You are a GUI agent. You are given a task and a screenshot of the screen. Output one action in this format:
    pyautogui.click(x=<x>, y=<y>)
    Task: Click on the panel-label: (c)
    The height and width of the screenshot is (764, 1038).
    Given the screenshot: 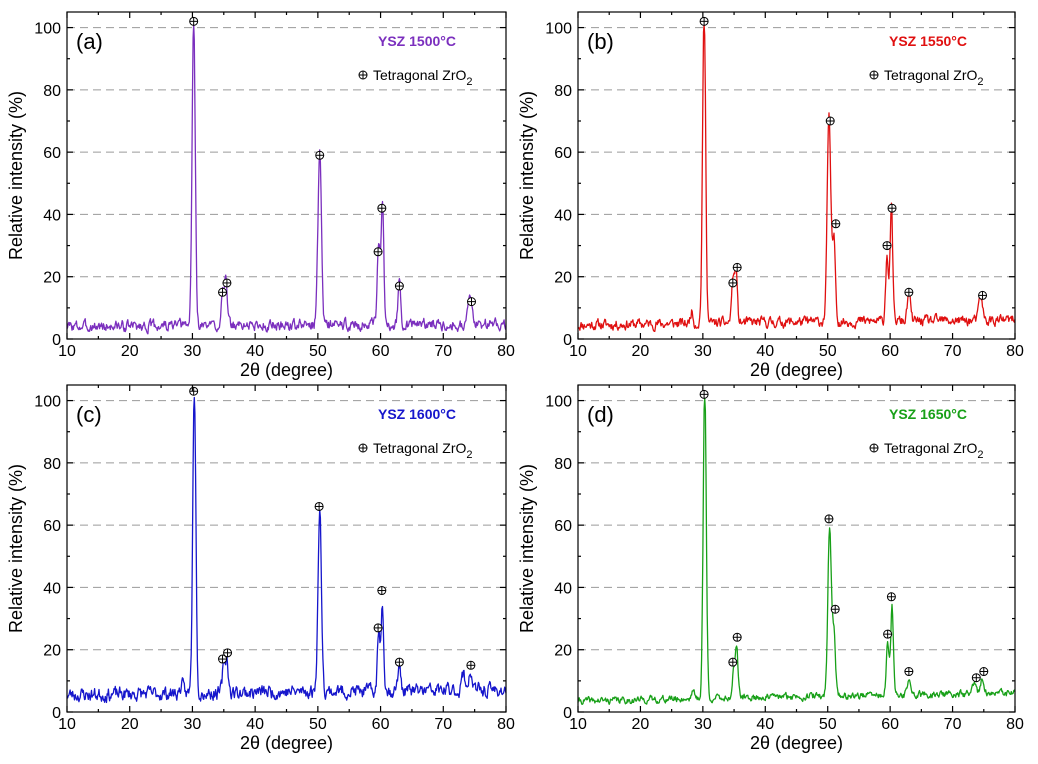 What is the action you would take?
    pyautogui.click(x=89, y=414)
    